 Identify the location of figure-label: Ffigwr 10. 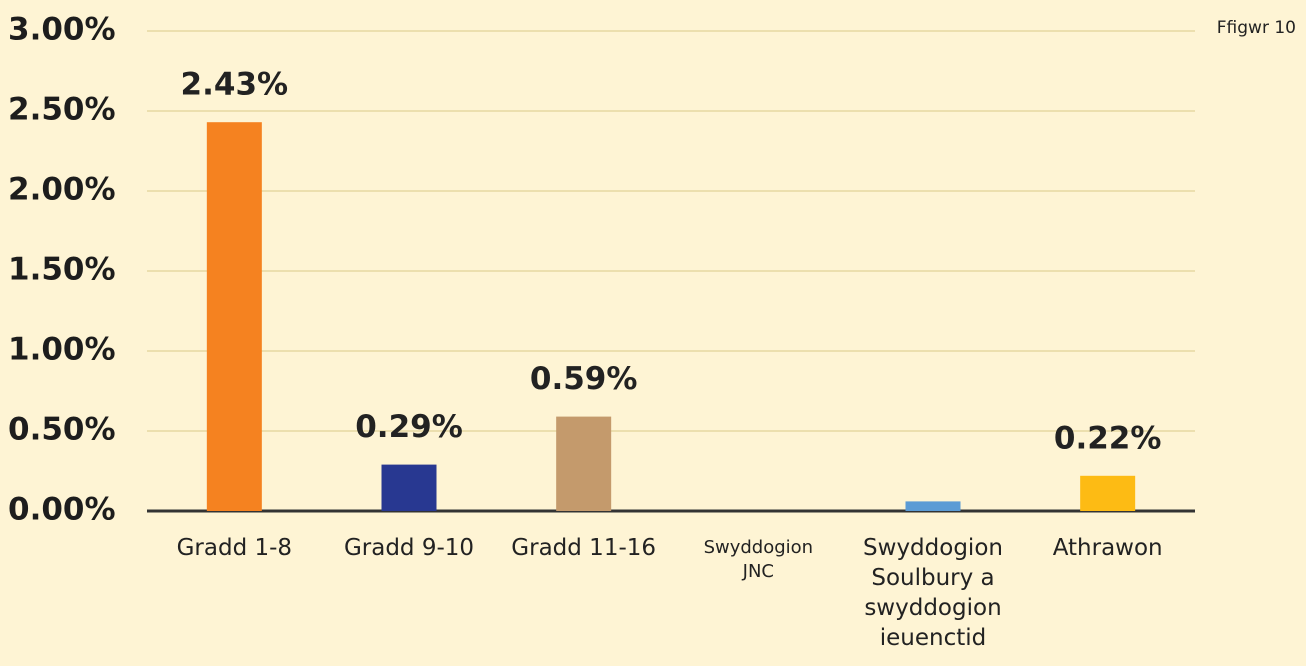
(1256, 28).